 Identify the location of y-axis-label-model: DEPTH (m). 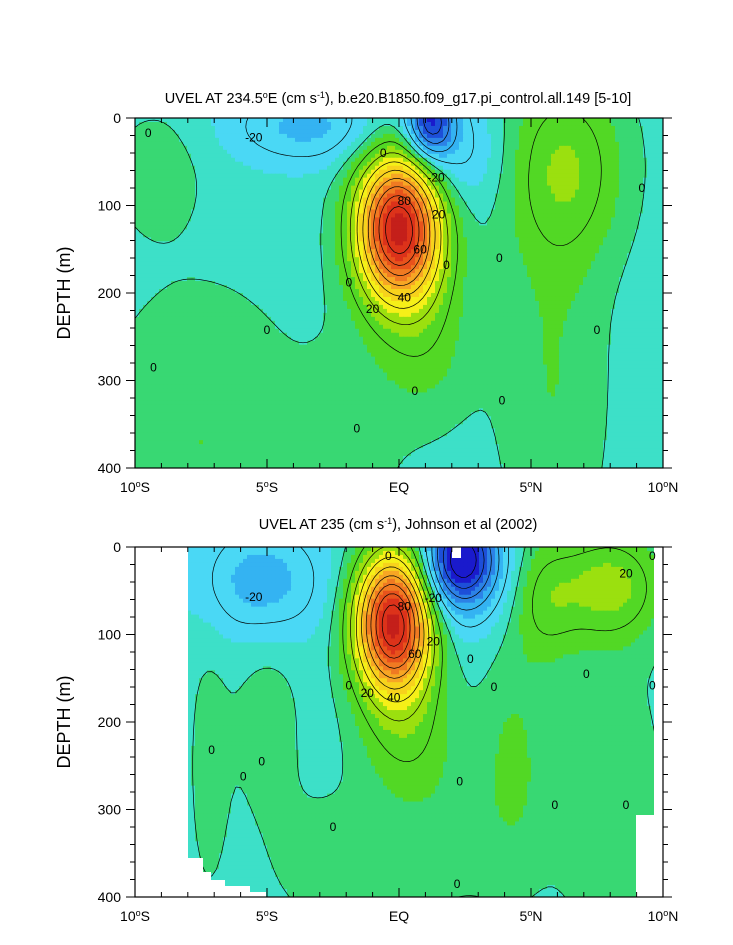
(64, 293).